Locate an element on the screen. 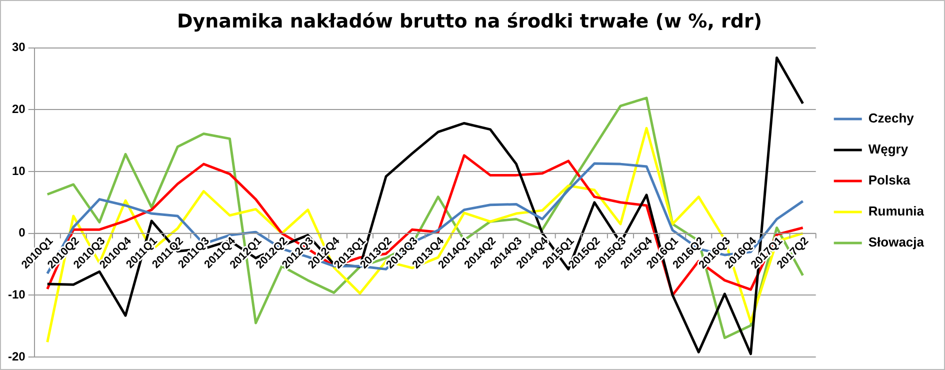 This screenshot has width=945, height=370. chart-title: Dynamika nakładów brutto na środki trwałe (w %, rdr) is located at coordinates (469, 21).